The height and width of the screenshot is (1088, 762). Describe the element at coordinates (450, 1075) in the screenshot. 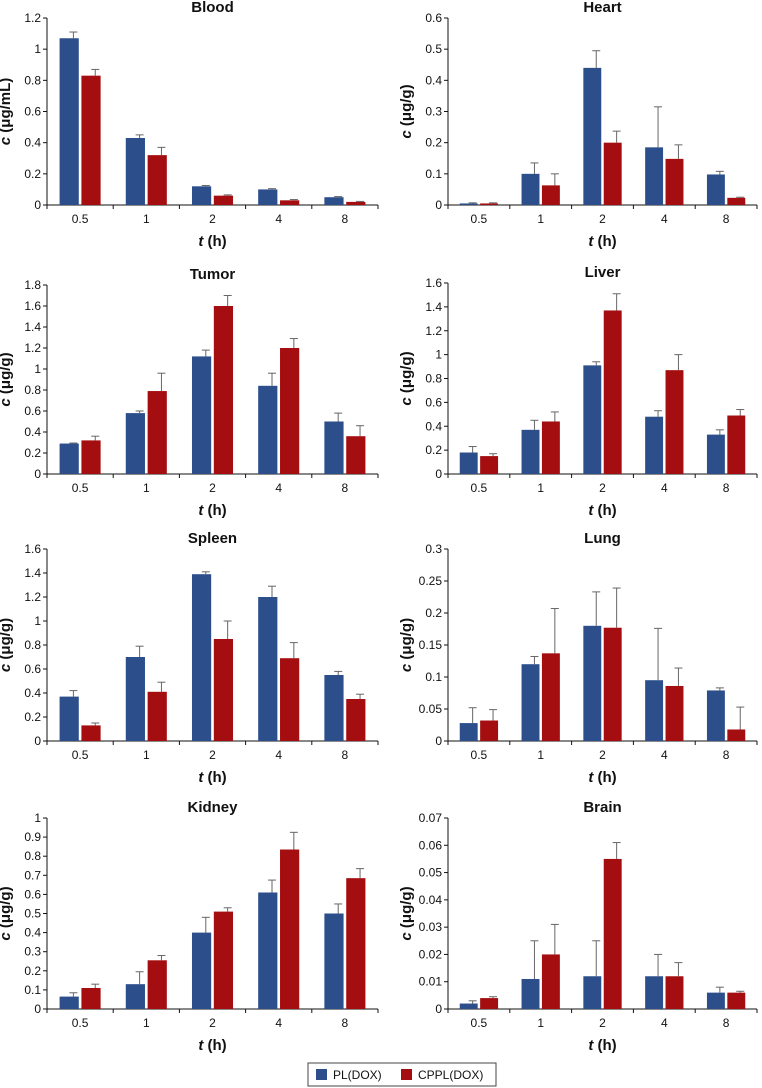

I see `legend-label-cppl: CPPL(DOX)` at that location.